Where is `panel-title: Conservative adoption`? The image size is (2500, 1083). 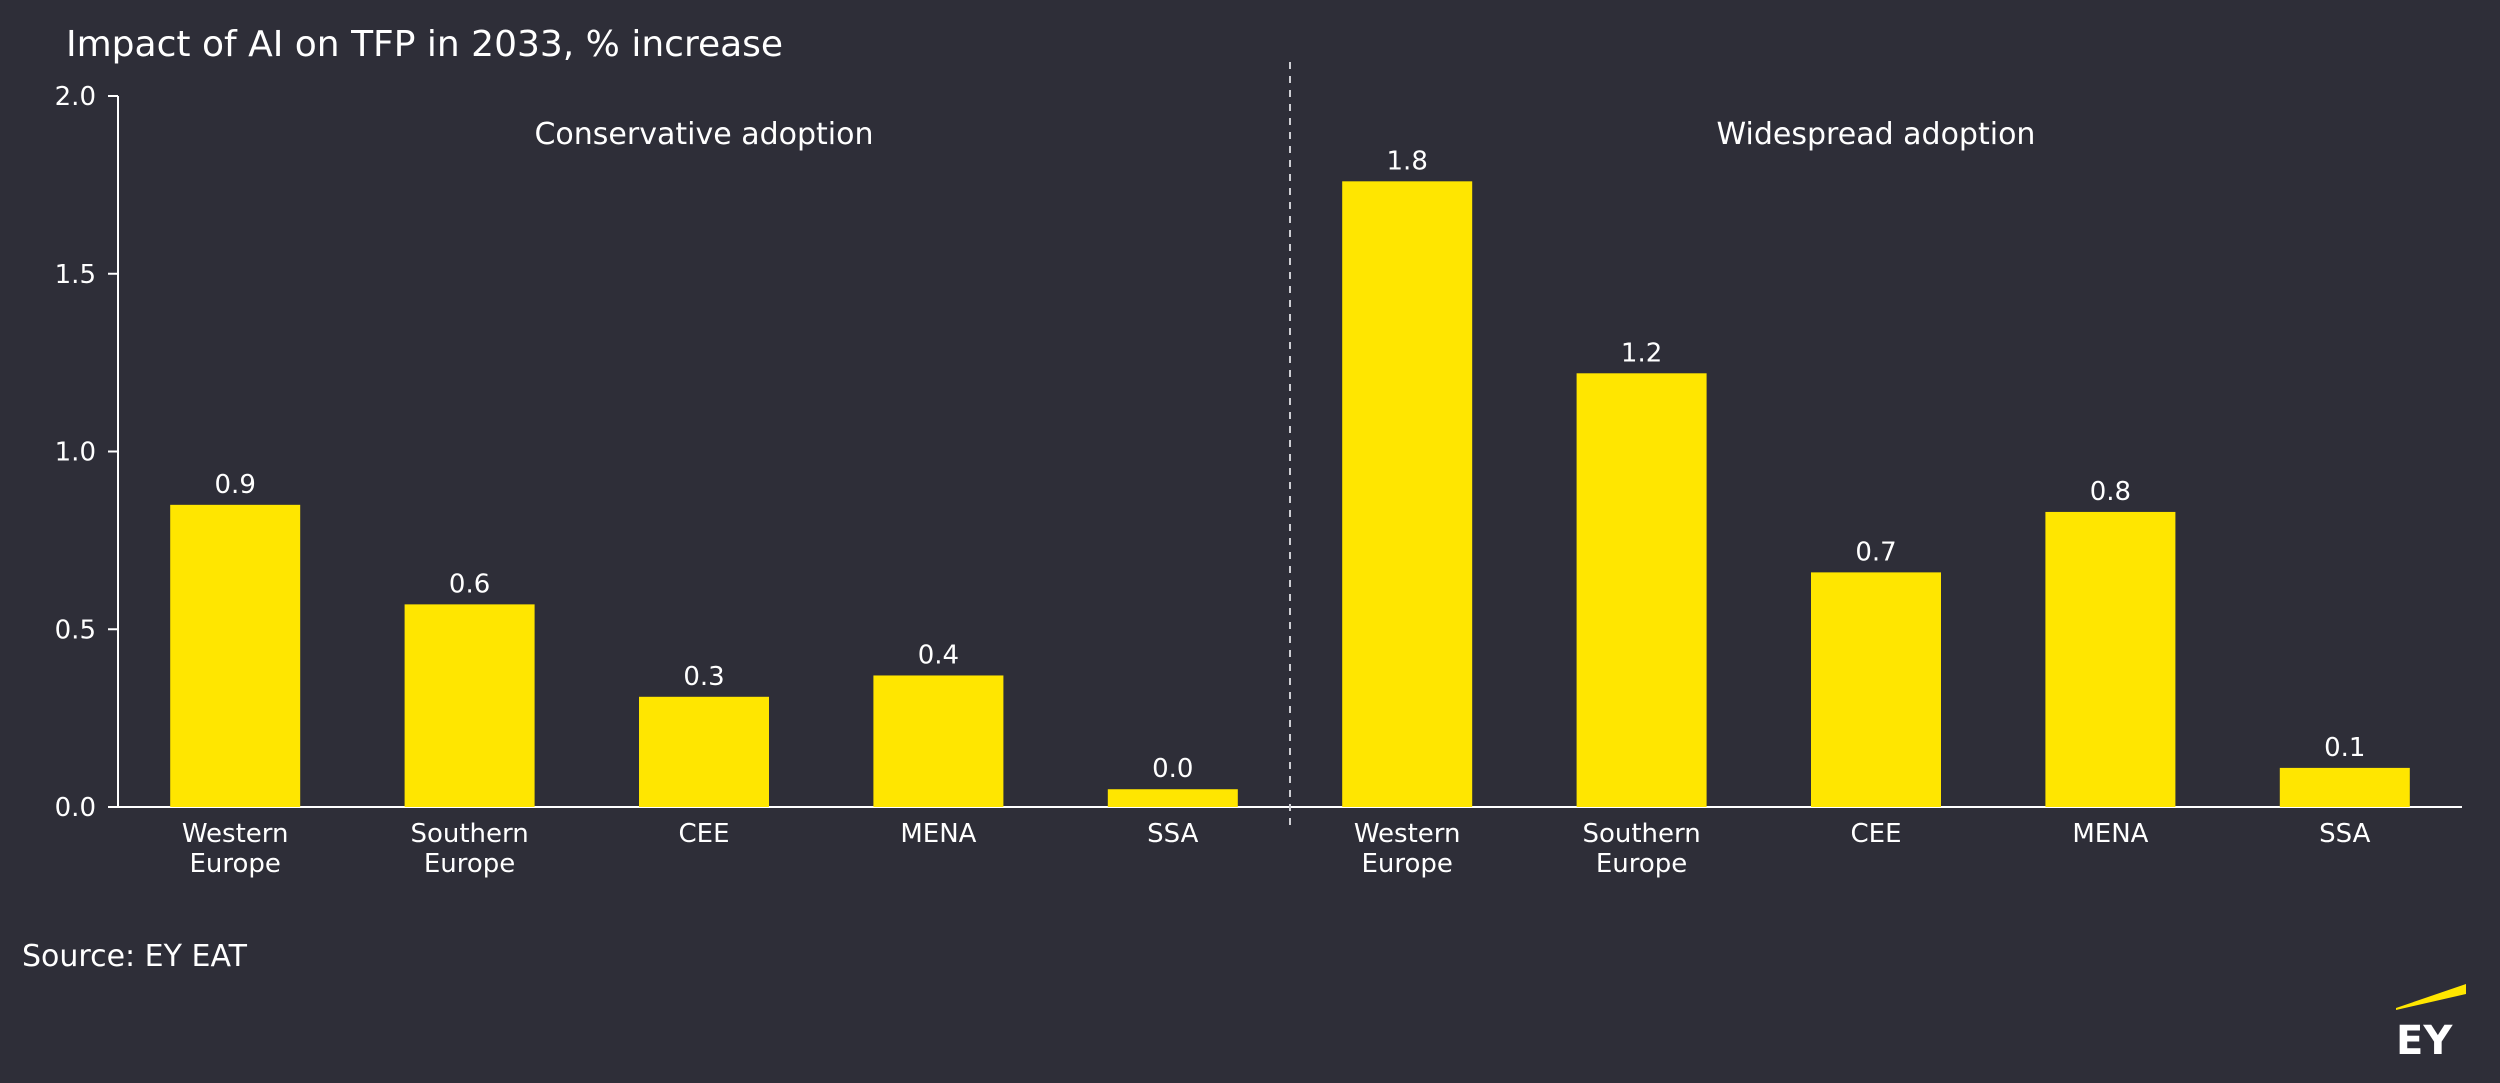 panel-title: Conservative adoption is located at coordinates (703, 134).